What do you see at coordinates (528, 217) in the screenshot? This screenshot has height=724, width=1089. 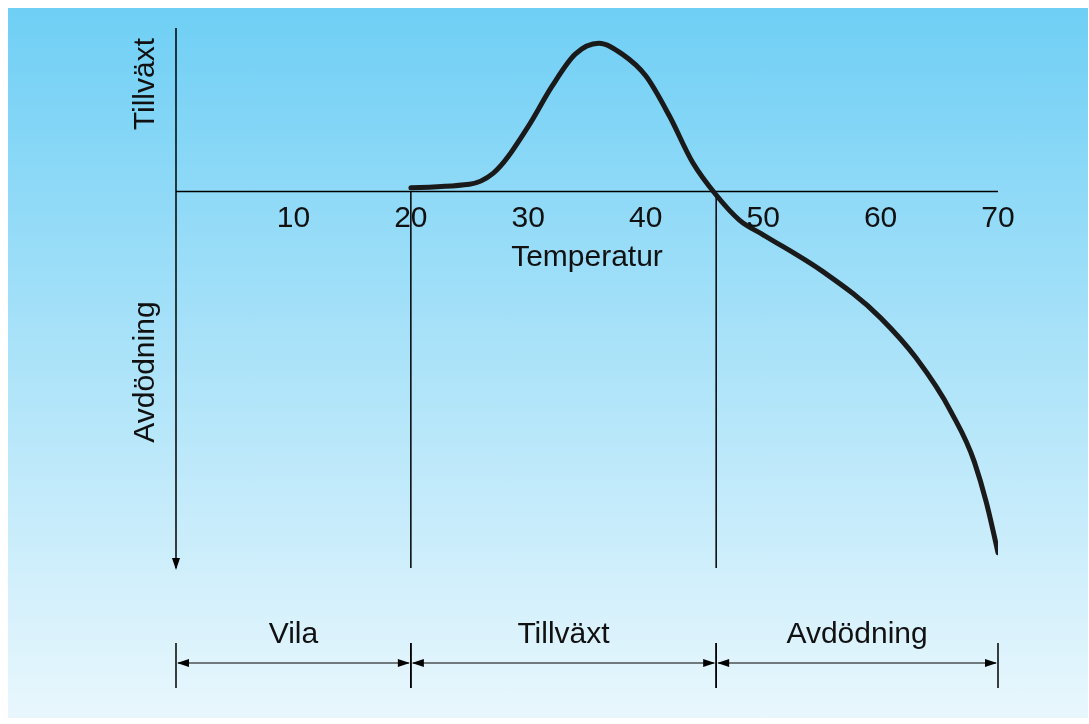 I see `x-tick-label: 30` at bounding box center [528, 217].